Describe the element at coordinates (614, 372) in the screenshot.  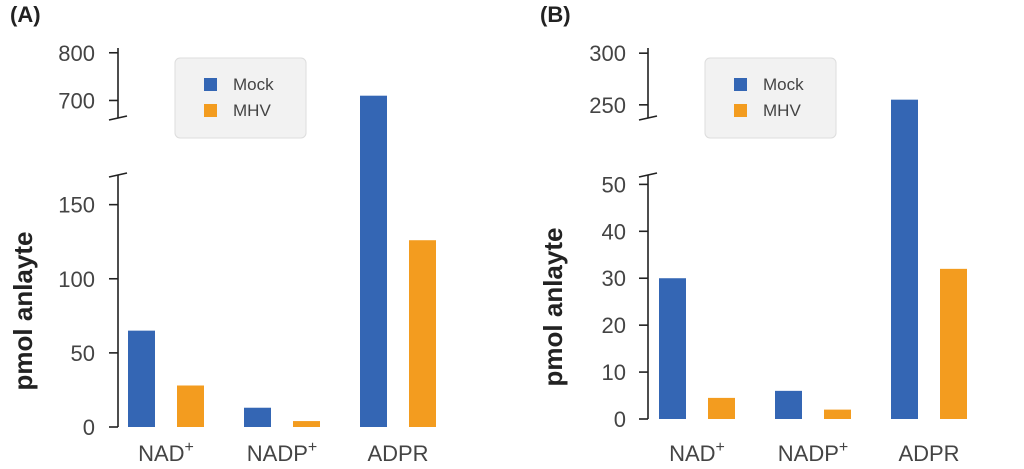
I see `y-tick-label: 10` at that location.